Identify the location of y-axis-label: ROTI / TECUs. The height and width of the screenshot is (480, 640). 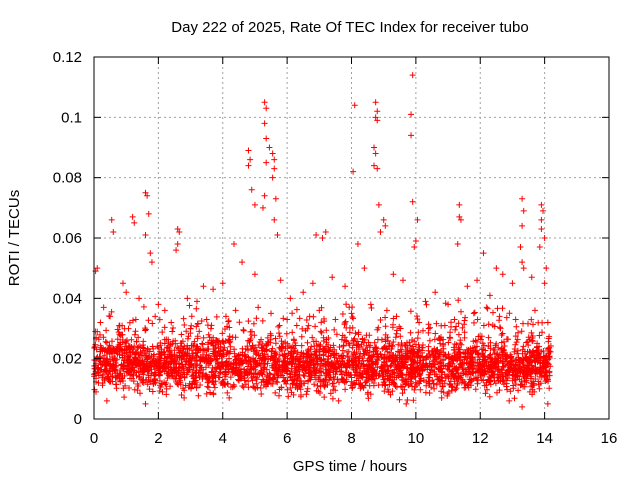
(14, 238).